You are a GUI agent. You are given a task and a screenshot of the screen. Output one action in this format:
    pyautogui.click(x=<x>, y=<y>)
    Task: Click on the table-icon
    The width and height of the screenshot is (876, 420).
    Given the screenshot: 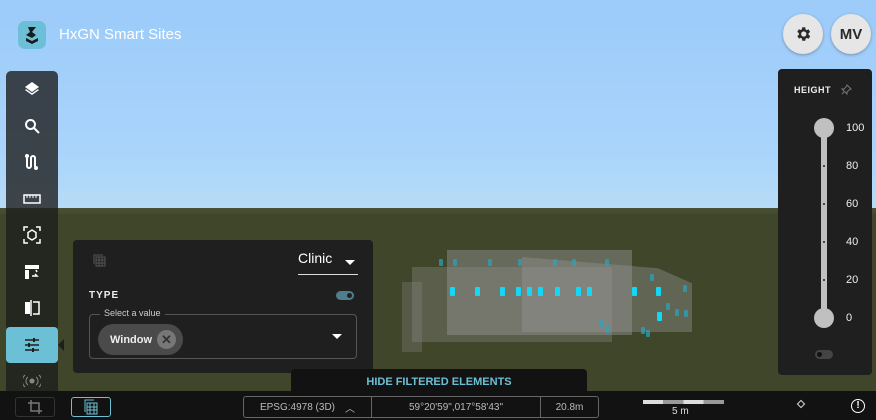 What is the action you would take?
    pyautogui.click(x=91, y=407)
    